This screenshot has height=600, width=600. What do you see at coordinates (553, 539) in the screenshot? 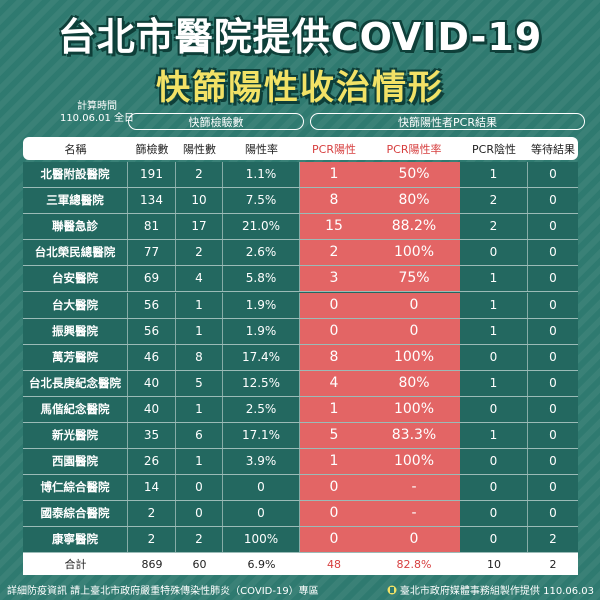
I see `cell-pending: 2` at bounding box center [553, 539].